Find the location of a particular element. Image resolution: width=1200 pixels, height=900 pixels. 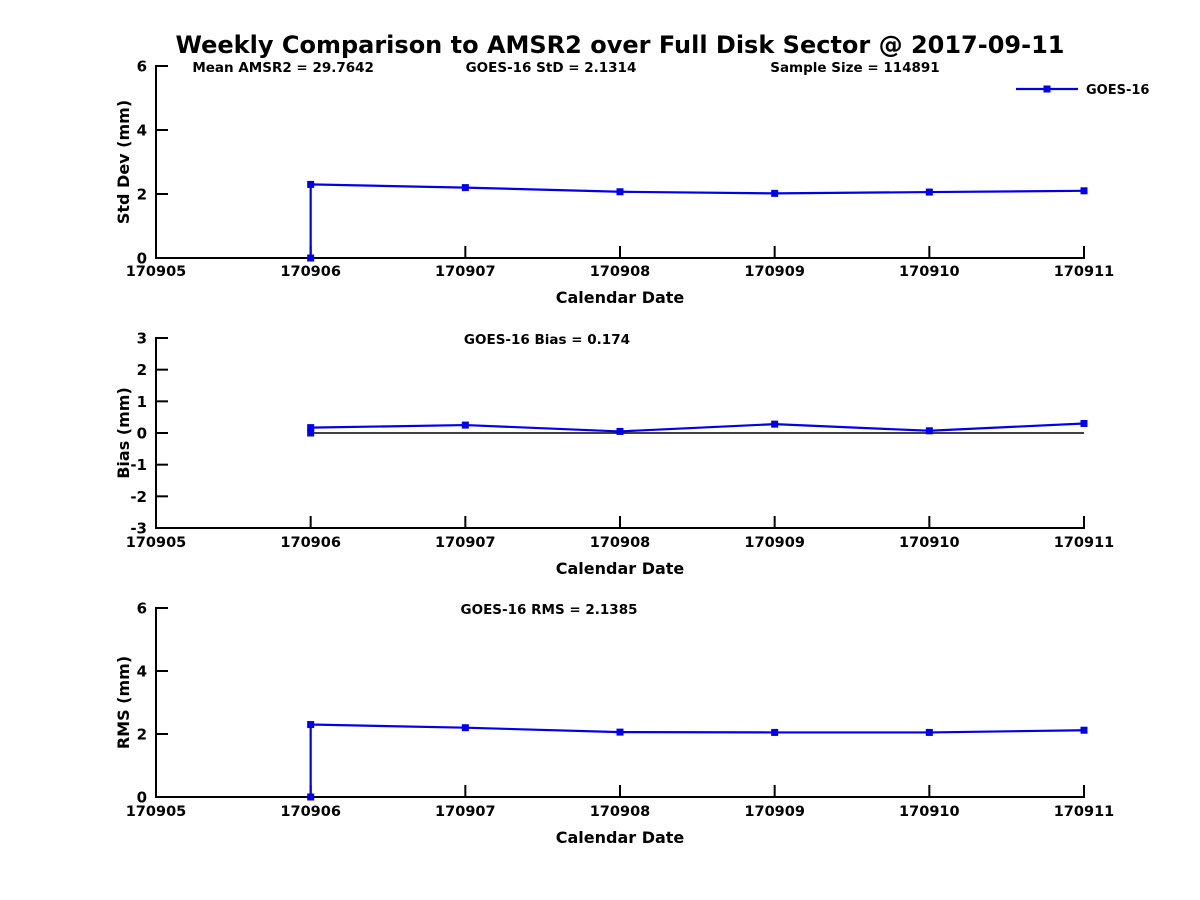

y-axis-label: Bias (mm) is located at coordinates (123, 433).